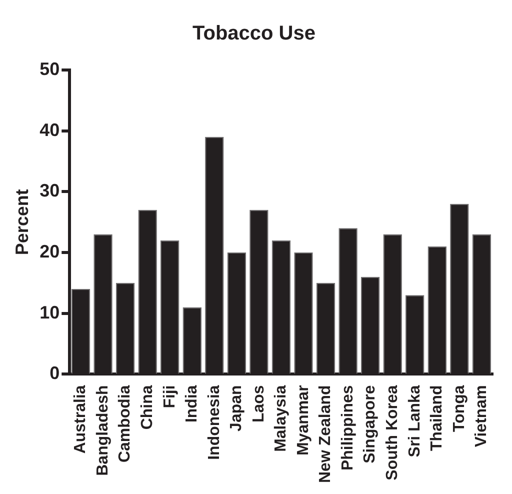 The width and height of the screenshot is (512, 494). I want to click on x-tick-label: Malaysia, so click(281, 418).